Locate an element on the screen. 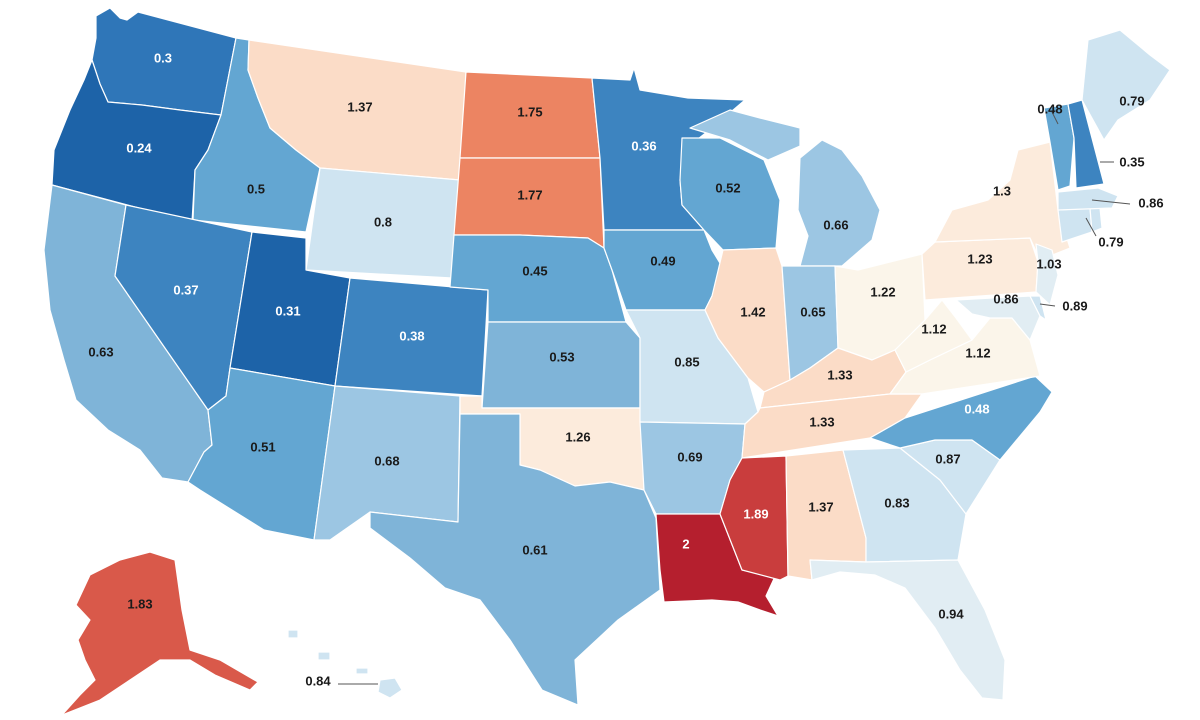 This screenshot has width=1200, height=720. label-me: 0.79 is located at coordinates (1131, 100).